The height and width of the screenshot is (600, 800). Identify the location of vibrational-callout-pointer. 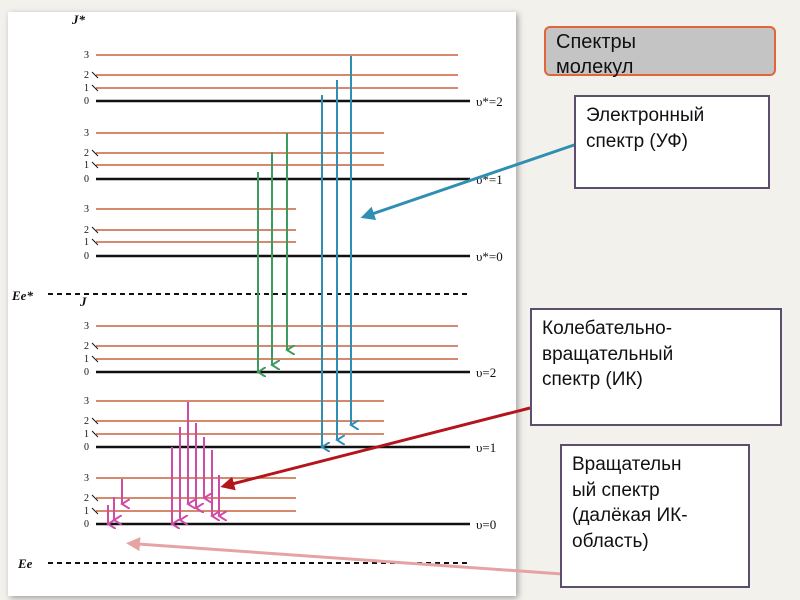
(375, 448).